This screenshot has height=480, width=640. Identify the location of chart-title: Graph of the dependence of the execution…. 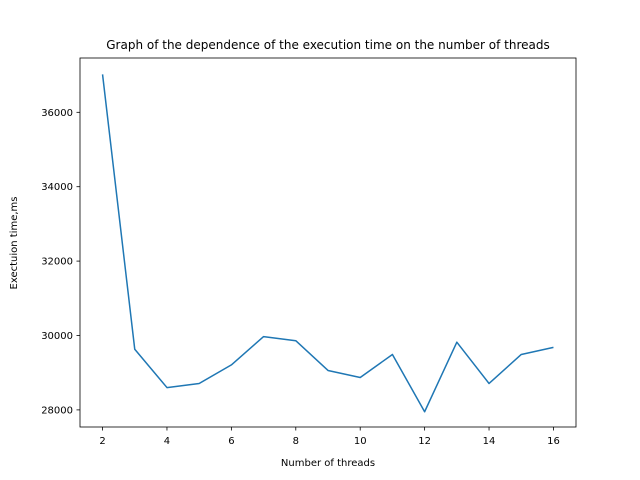
(328, 45).